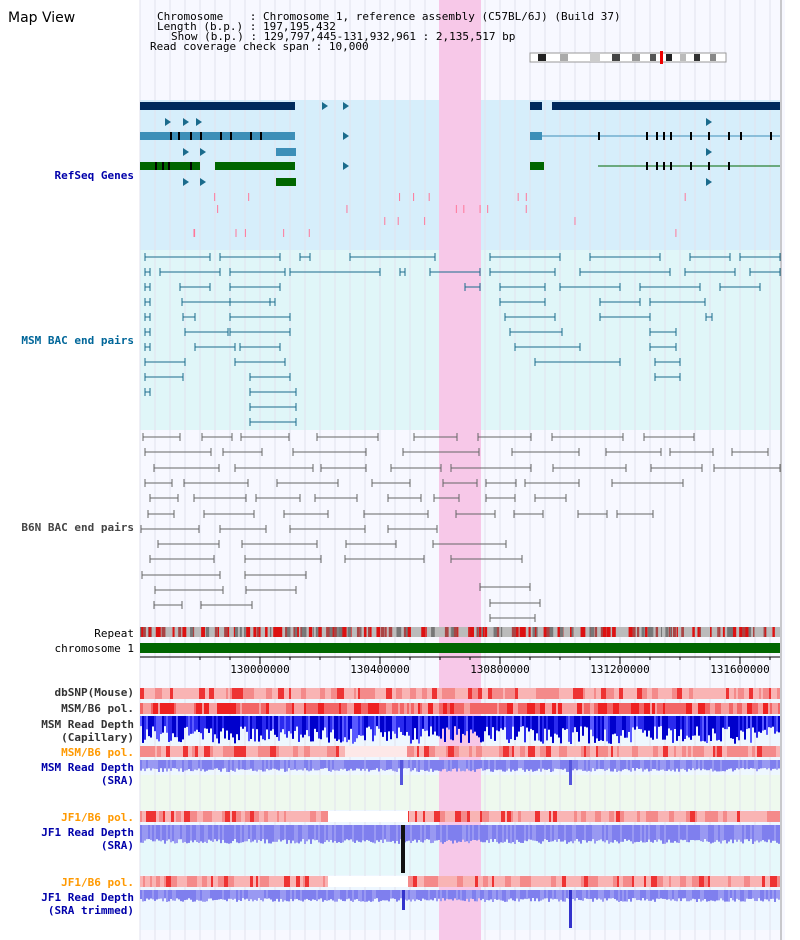 This screenshot has width=800, height=940. What do you see at coordinates (77, 527) in the screenshot?
I see `track-label-b6n-bac: B6N BAC end pairs` at bounding box center [77, 527].